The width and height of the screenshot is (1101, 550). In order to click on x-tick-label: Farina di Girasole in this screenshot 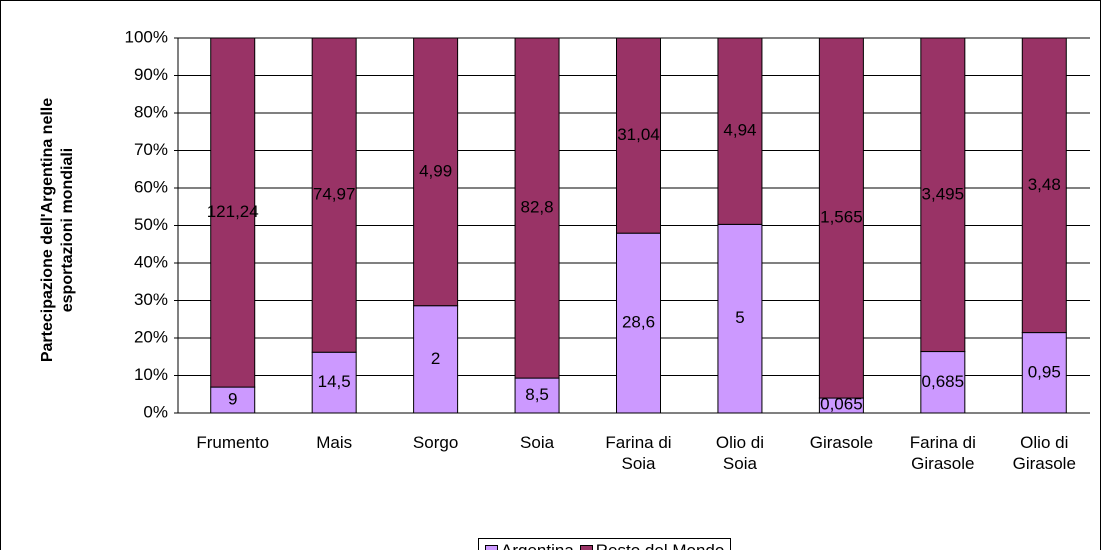, I will do `click(942, 453)`.